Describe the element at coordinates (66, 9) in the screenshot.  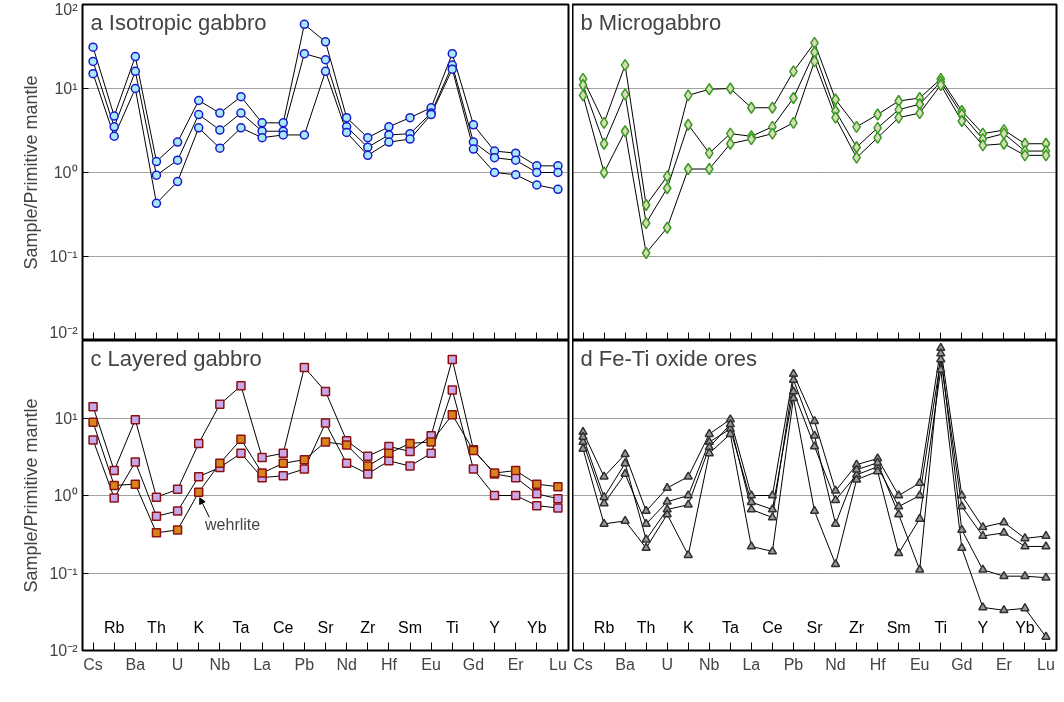
I see `y-tick-label: 10²` at that location.